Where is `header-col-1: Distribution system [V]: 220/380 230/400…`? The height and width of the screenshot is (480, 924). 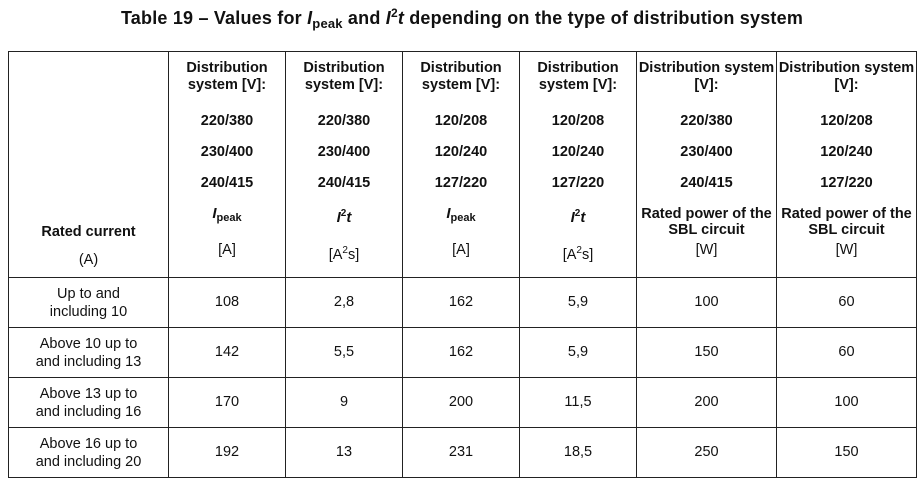
header-col-1: Distribution system [V]: 220/380 230/400… is located at coordinates (227, 164).